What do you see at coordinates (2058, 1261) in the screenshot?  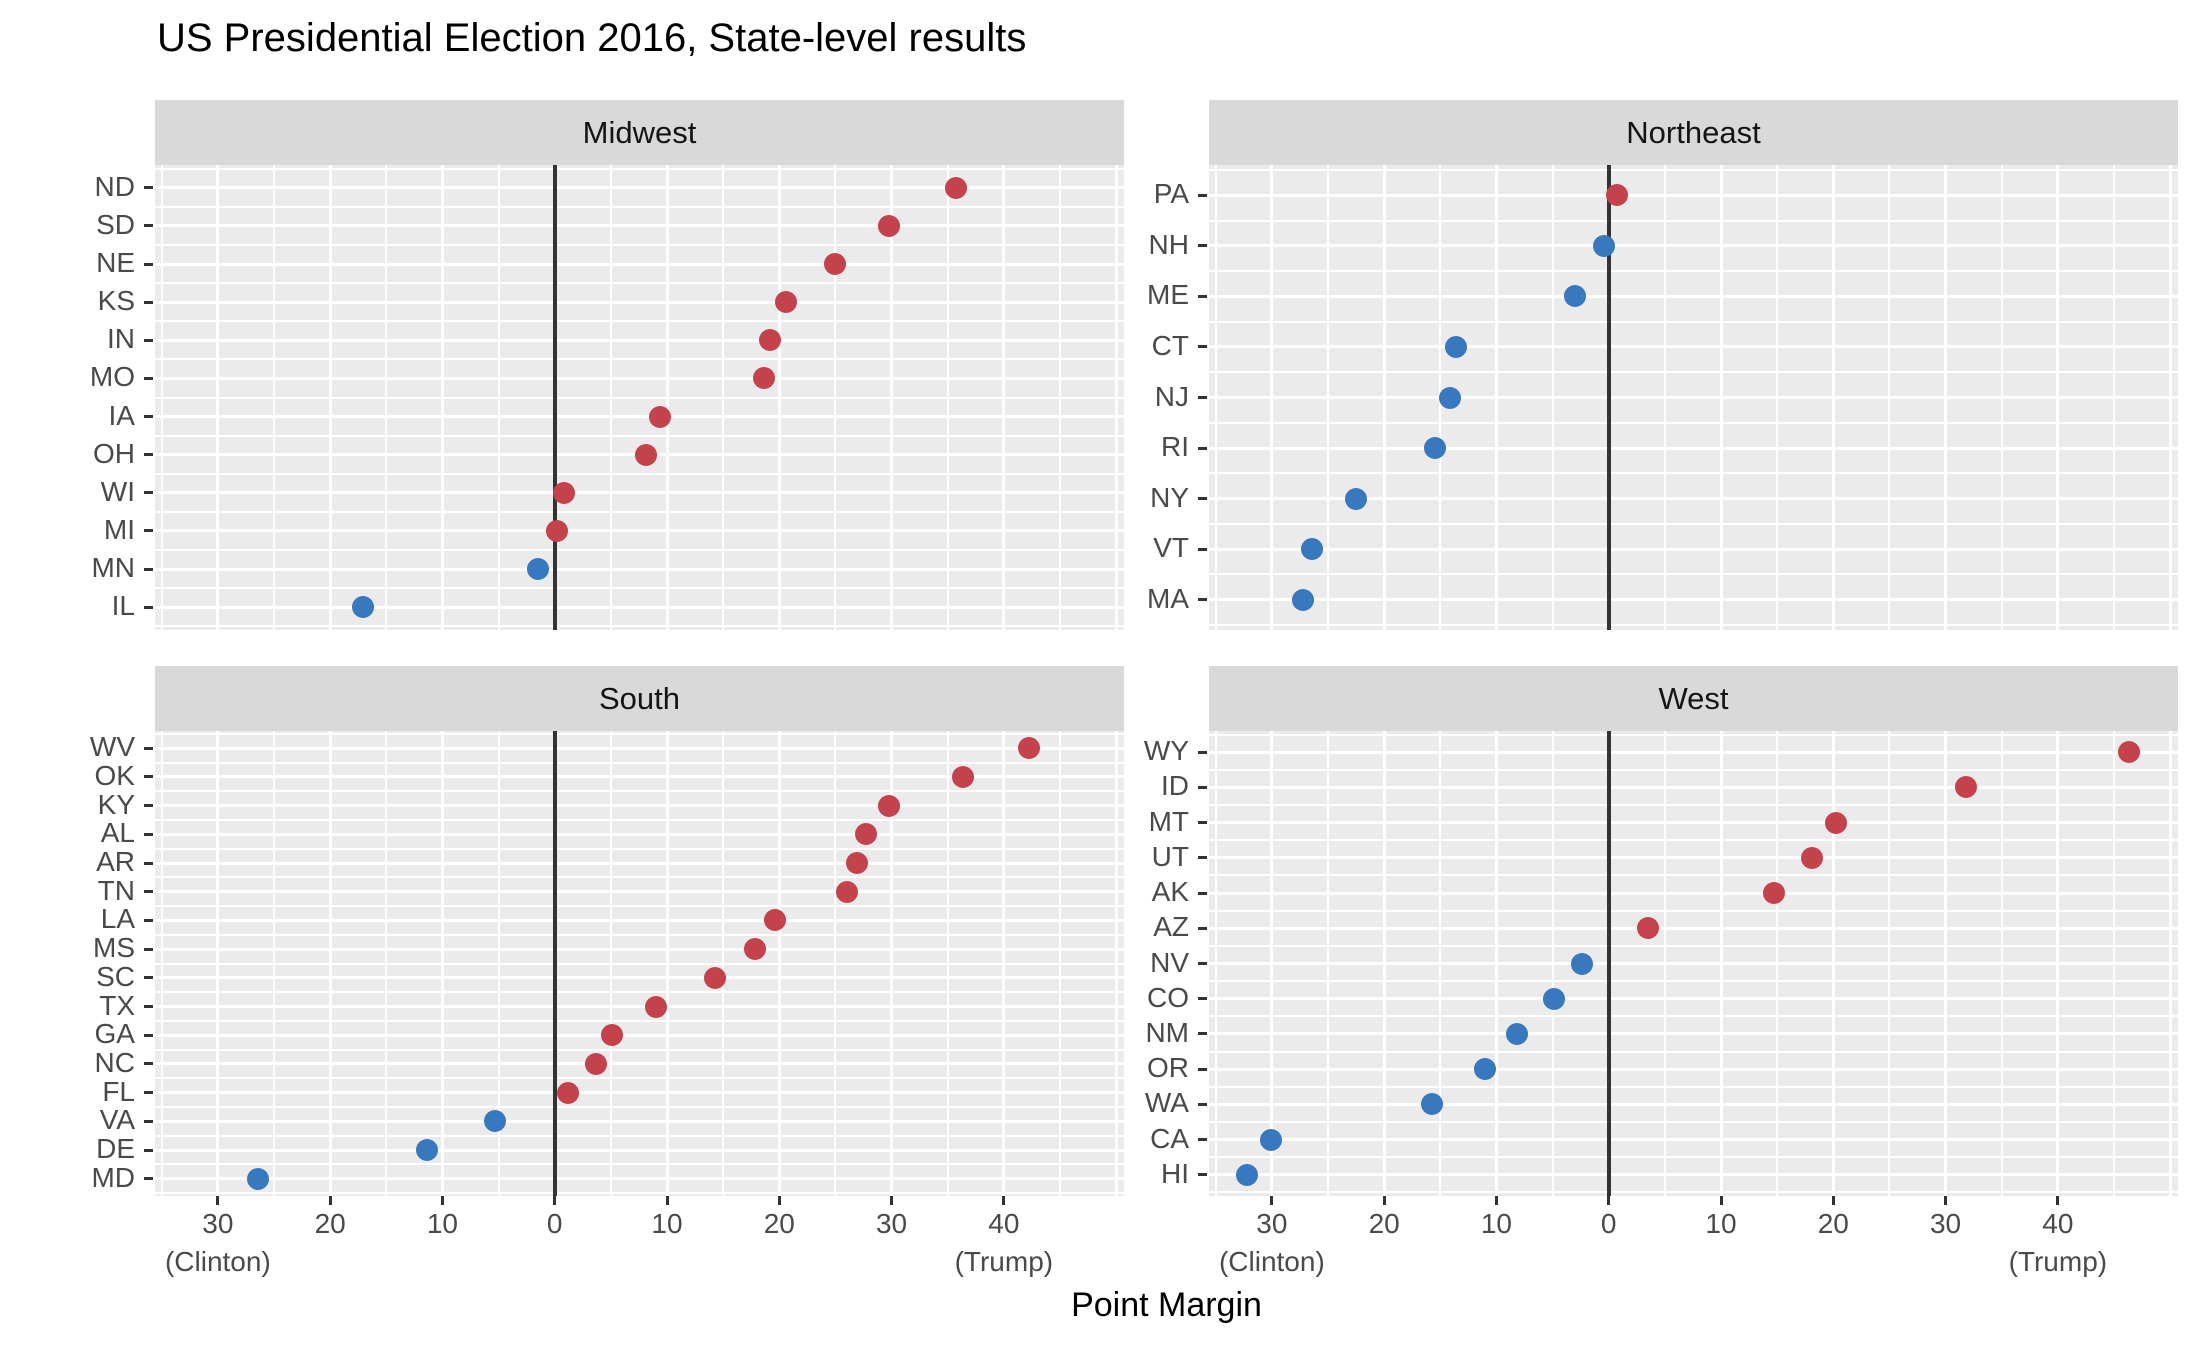 I see `trump-axis-label: (Trump)` at bounding box center [2058, 1261].